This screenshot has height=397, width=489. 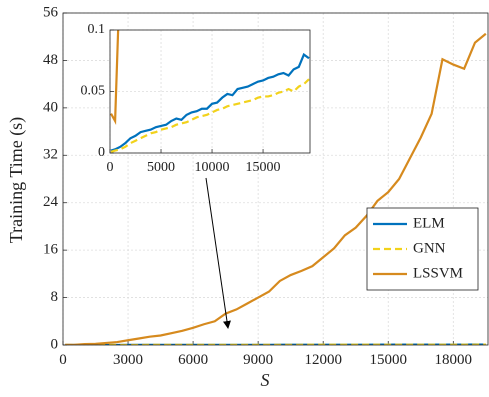 What do you see at coordinates (128, 360) in the screenshot?
I see `x-tick-label: 3000` at bounding box center [128, 360].